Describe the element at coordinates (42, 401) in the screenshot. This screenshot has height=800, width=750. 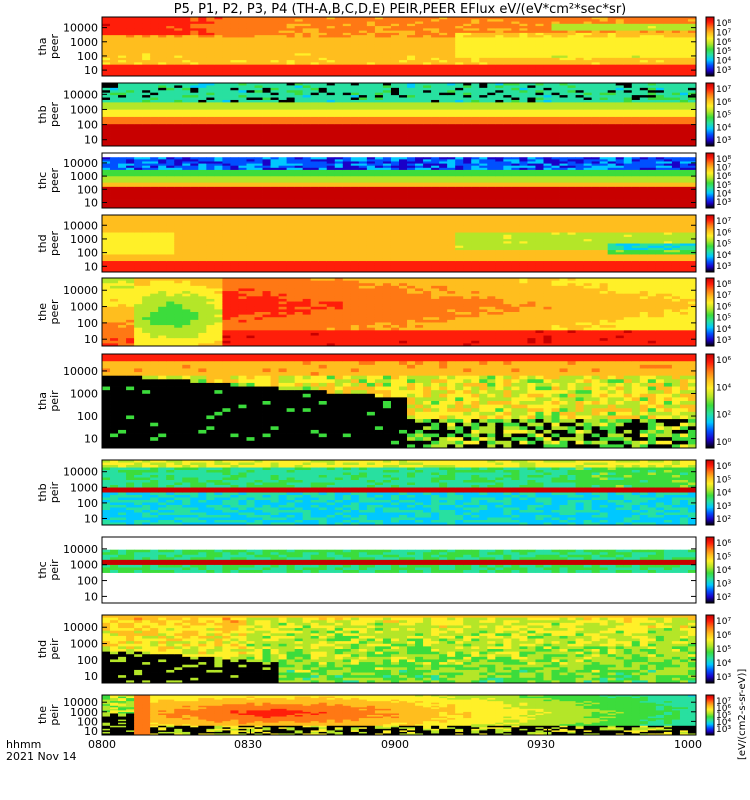
I see `y-axis-label-probe: tha` at that location.